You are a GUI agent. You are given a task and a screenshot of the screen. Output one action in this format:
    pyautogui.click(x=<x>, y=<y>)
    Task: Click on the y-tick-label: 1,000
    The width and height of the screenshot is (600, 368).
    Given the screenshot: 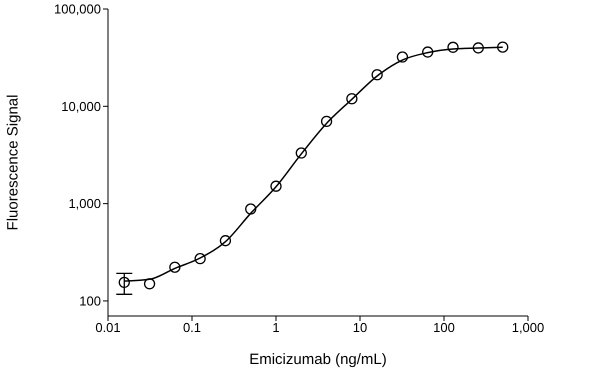 What is the action you would take?
    pyautogui.click(x=84, y=204)
    